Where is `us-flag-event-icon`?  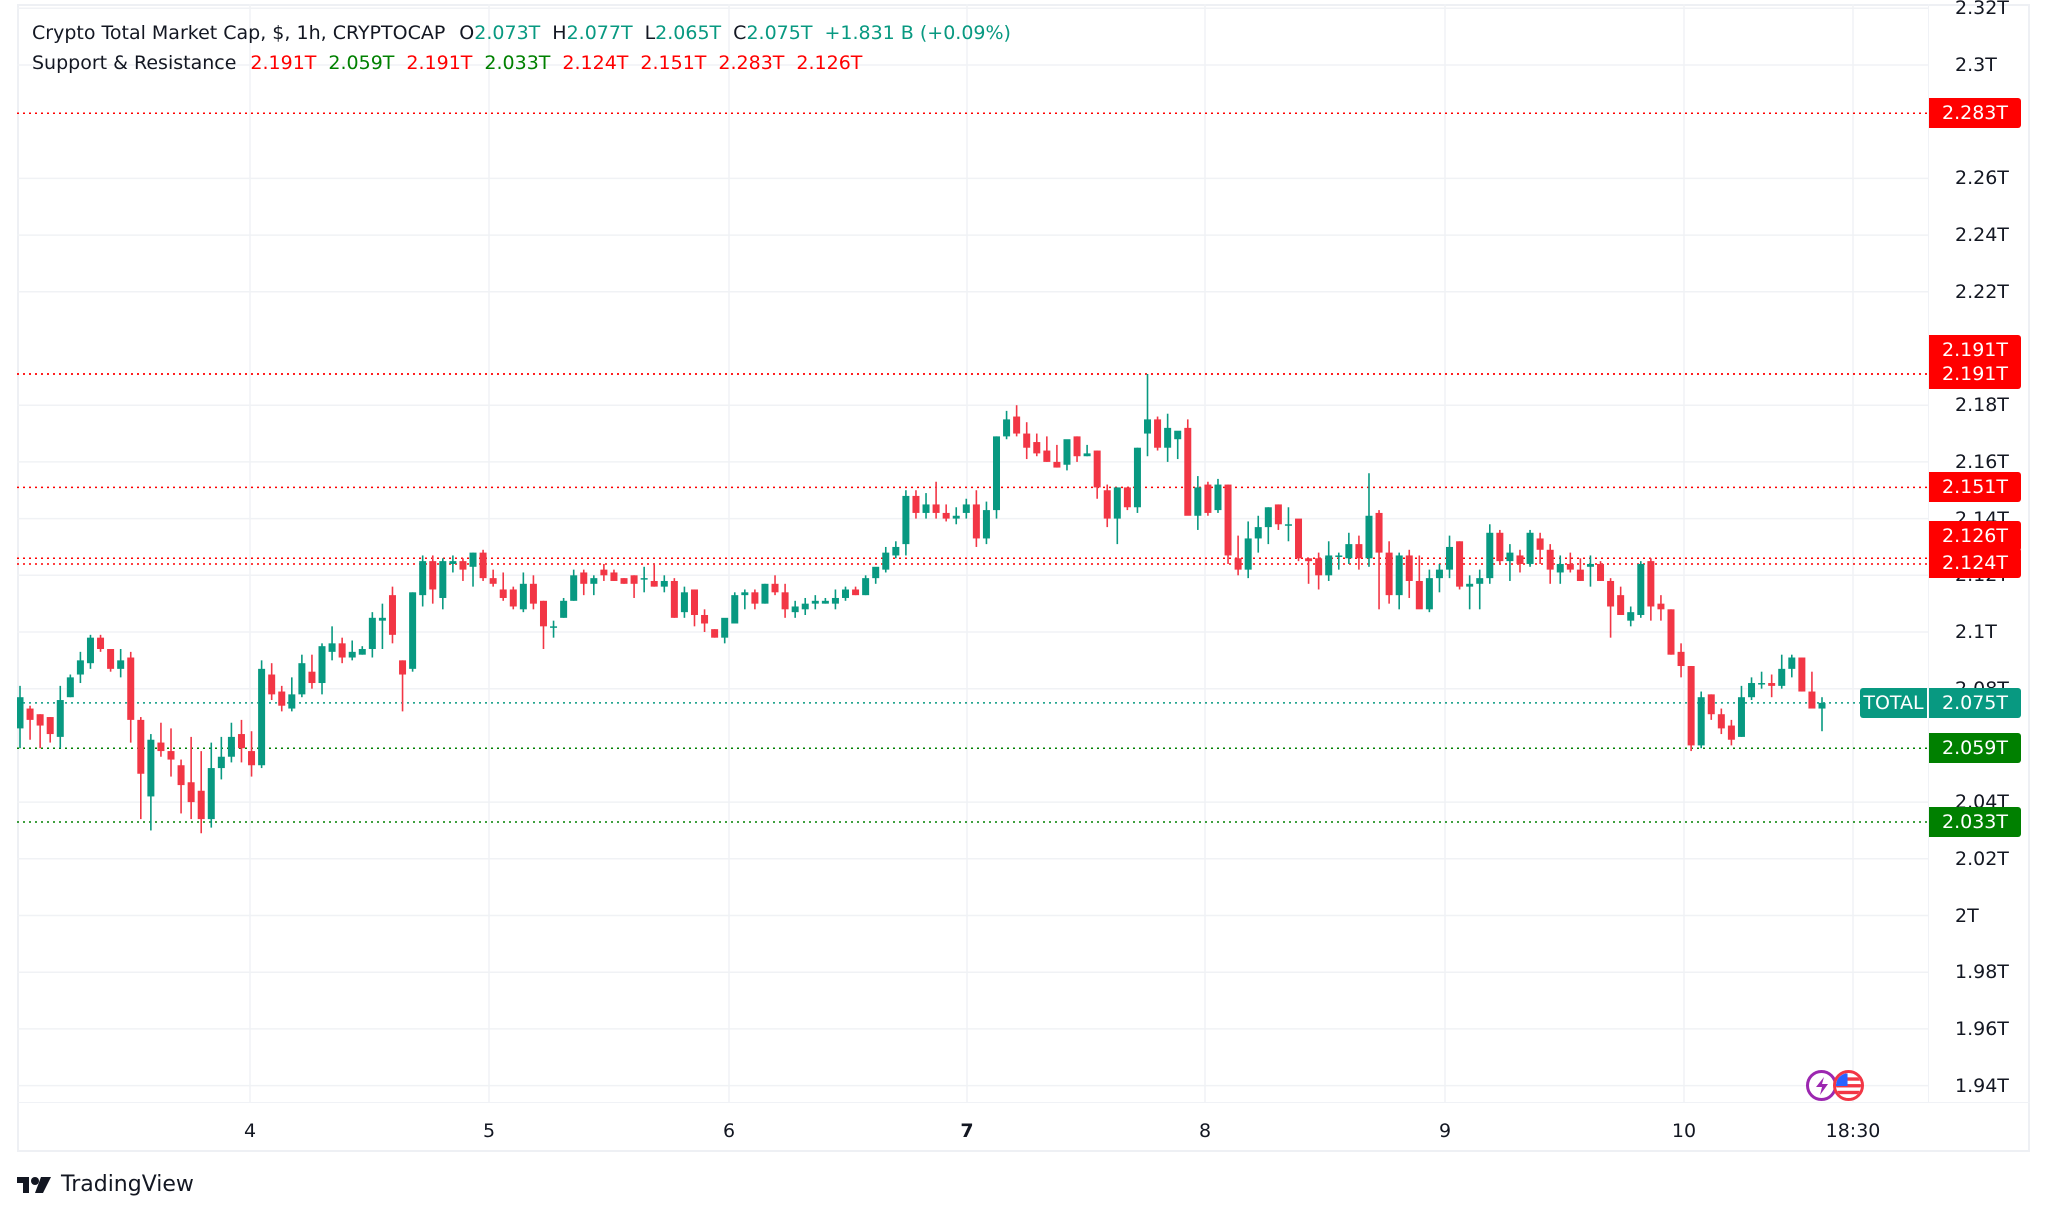
us-flag-event-icon is located at coordinates (1848, 1085).